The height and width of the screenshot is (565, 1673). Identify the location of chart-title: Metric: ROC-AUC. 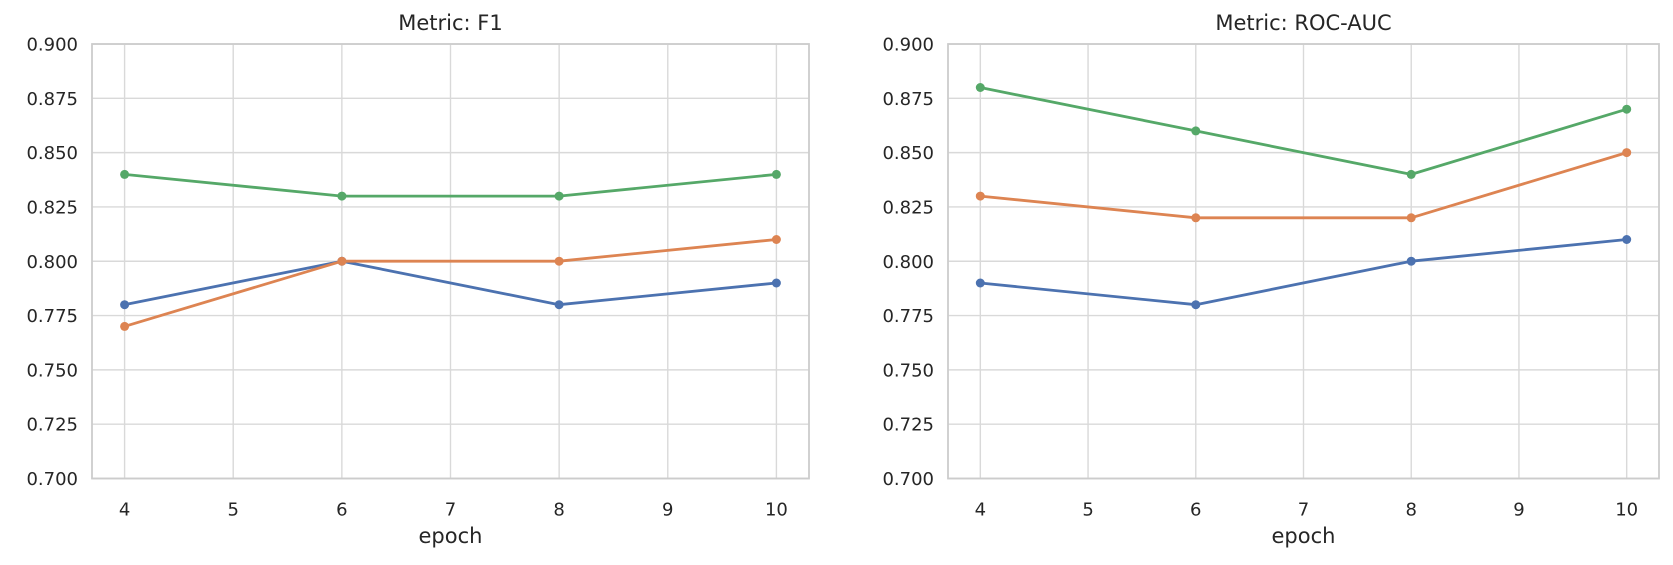
(1303, 23).